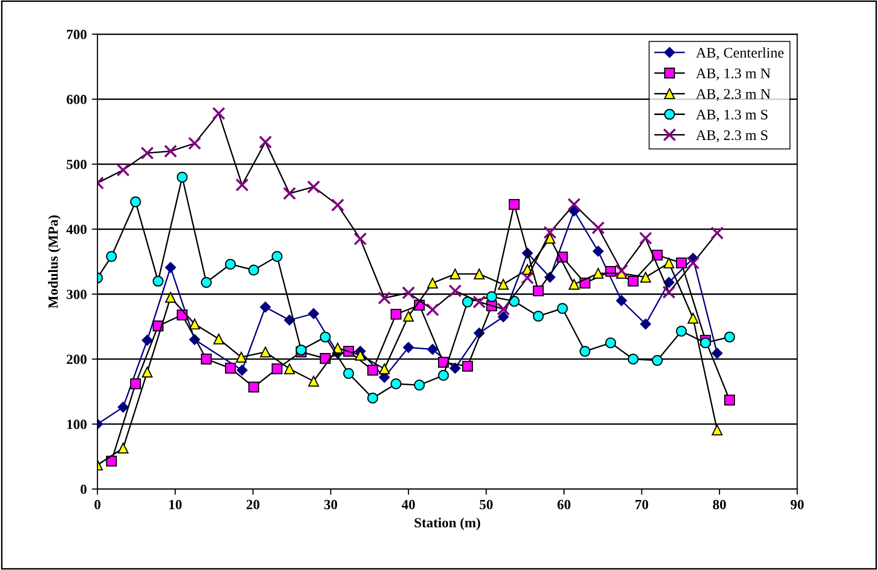  What do you see at coordinates (76, 295) in the screenshot?
I see `y-tick-label: 300` at bounding box center [76, 295].